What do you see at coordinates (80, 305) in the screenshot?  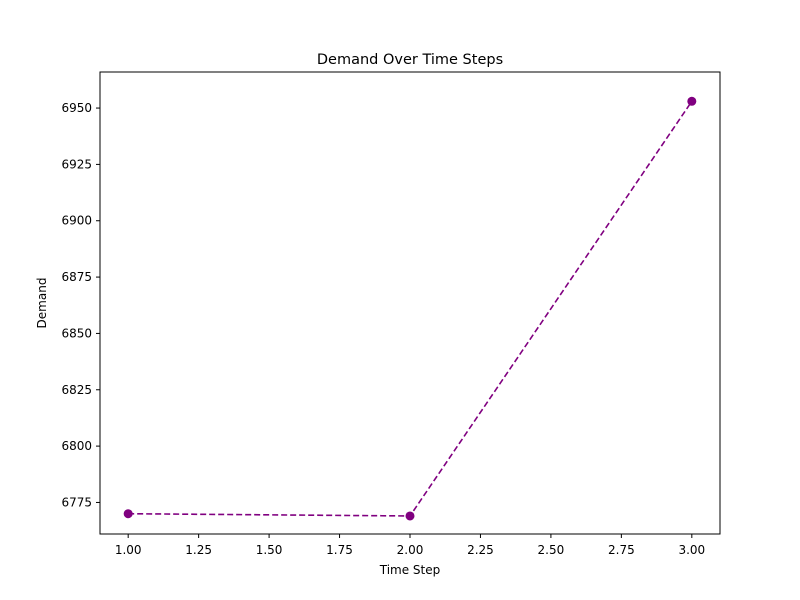 I see `y-axis: 6775 6800 6825 6850 6875 6900 6925 6950` at bounding box center [80, 305].